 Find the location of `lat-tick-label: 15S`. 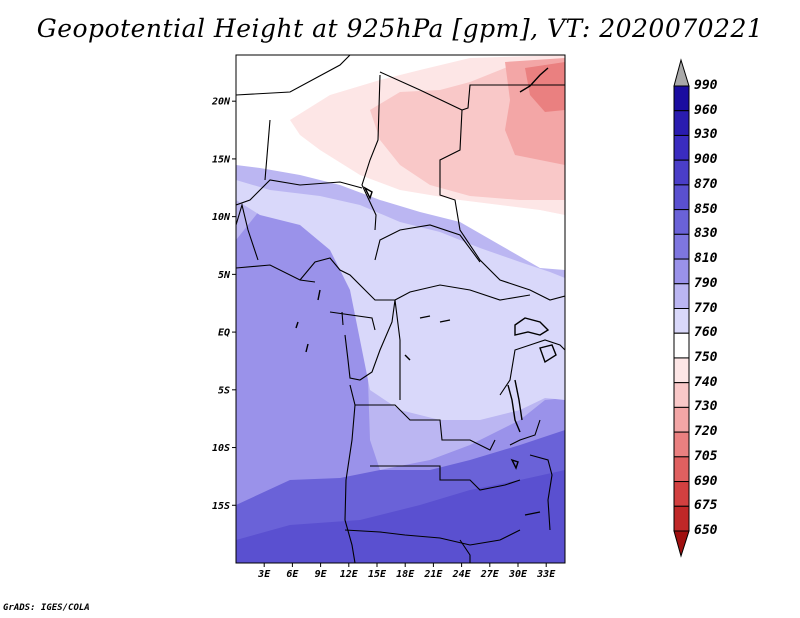

lat-tick-label: 15S is located at coordinates (221, 506).